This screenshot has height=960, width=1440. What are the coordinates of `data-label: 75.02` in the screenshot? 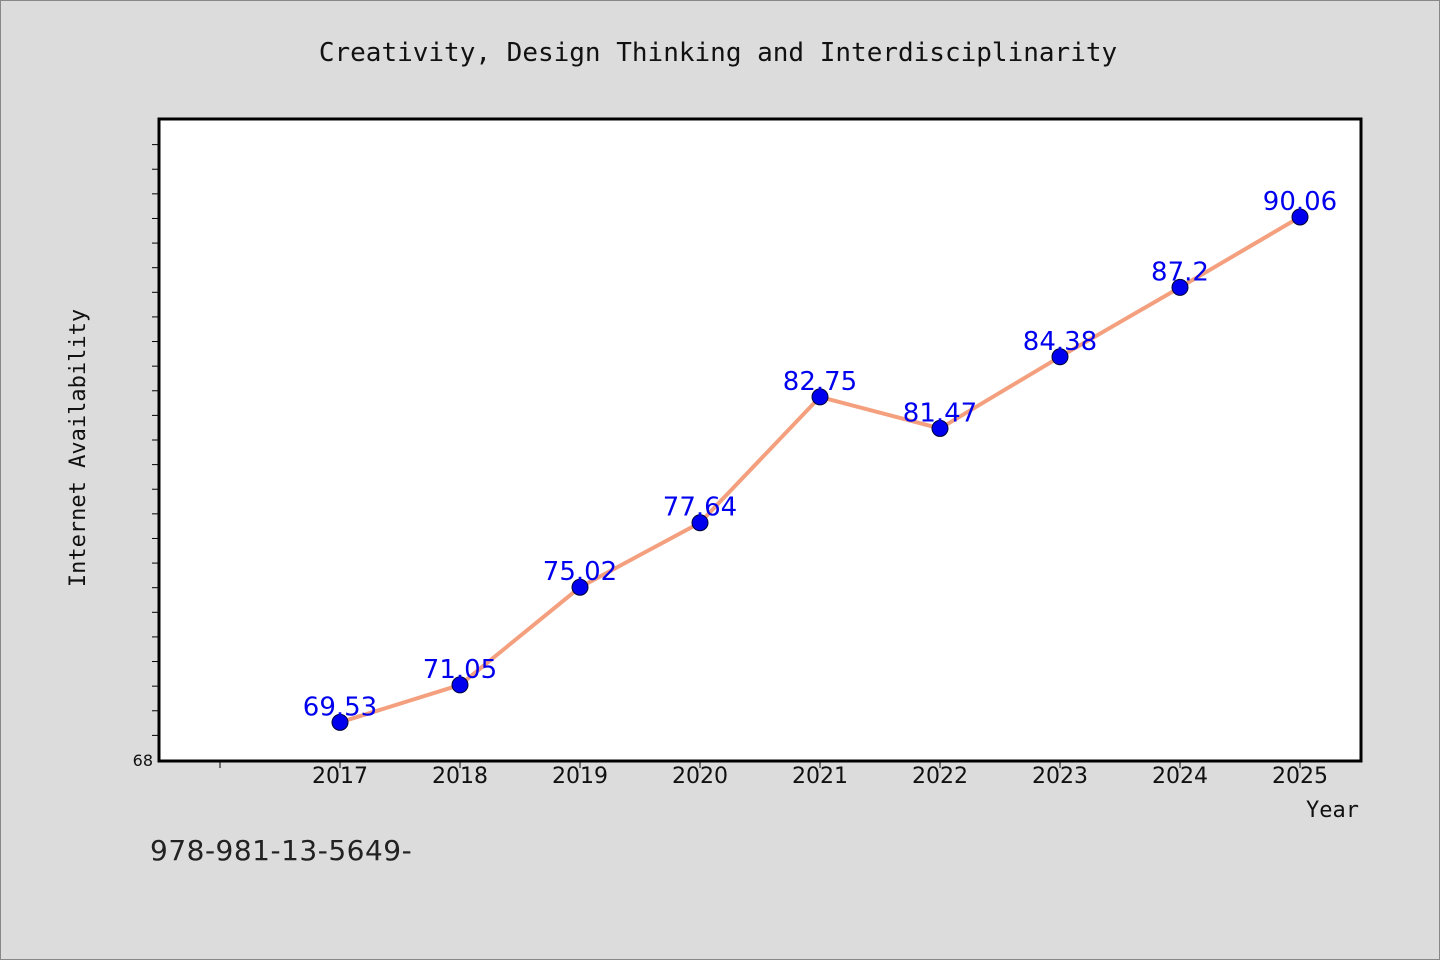 It's located at (580, 572).